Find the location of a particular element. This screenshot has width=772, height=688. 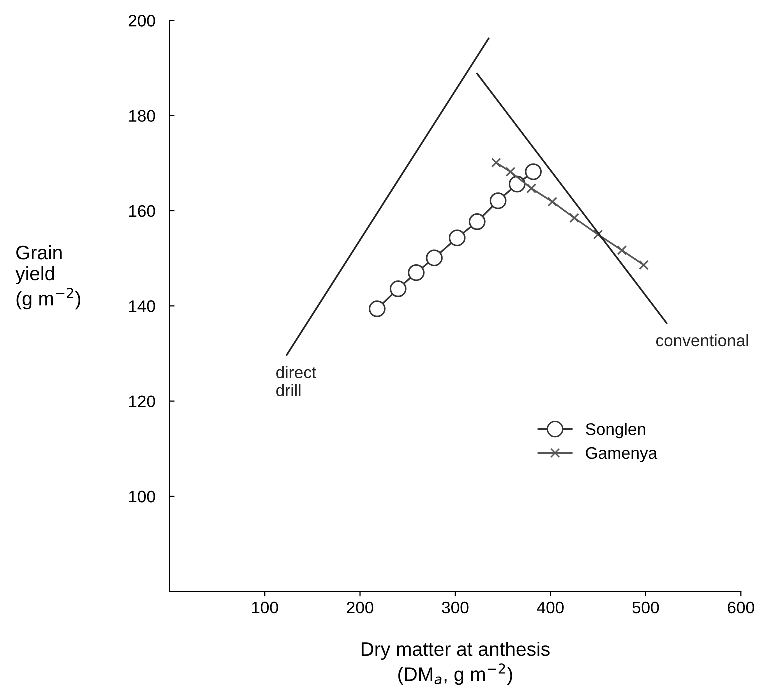

y-tick-label: 140 is located at coordinates (142, 306).